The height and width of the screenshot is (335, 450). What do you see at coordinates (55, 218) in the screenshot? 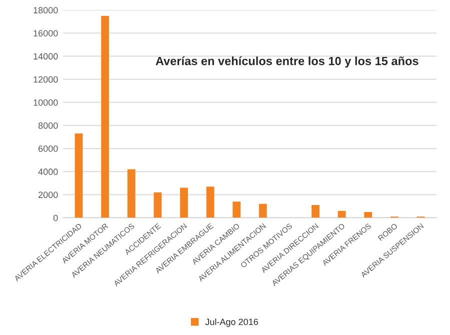
I see `y-tick-label: 0` at bounding box center [55, 218].